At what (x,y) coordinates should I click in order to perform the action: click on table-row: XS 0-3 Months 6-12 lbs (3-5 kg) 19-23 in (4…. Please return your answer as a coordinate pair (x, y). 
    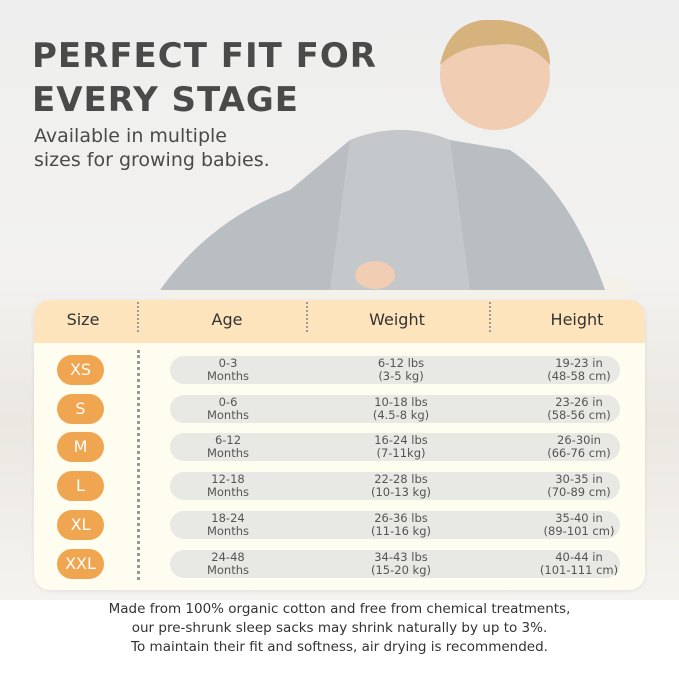
    Looking at the image, I should click on (339, 370).